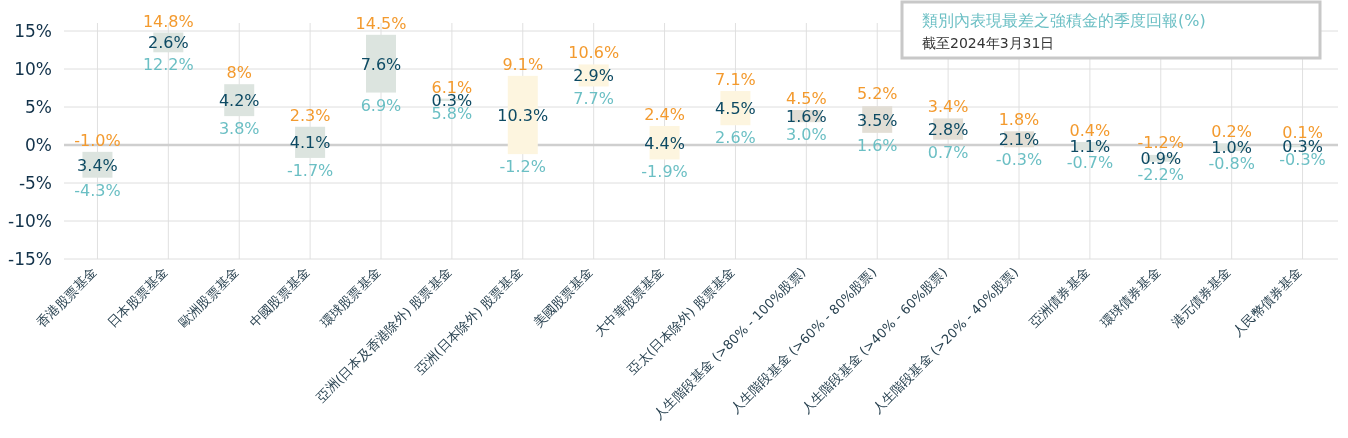 The height and width of the screenshot is (438, 1348). I want to click on y-tick-label: 5%, so click(38, 107).